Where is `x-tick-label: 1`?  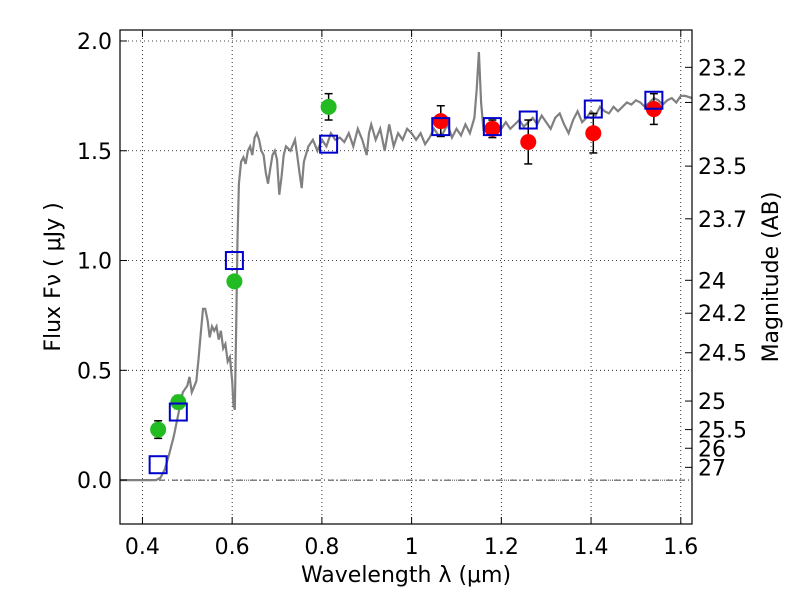 x-tick-label: 1 is located at coordinates (412, 547).